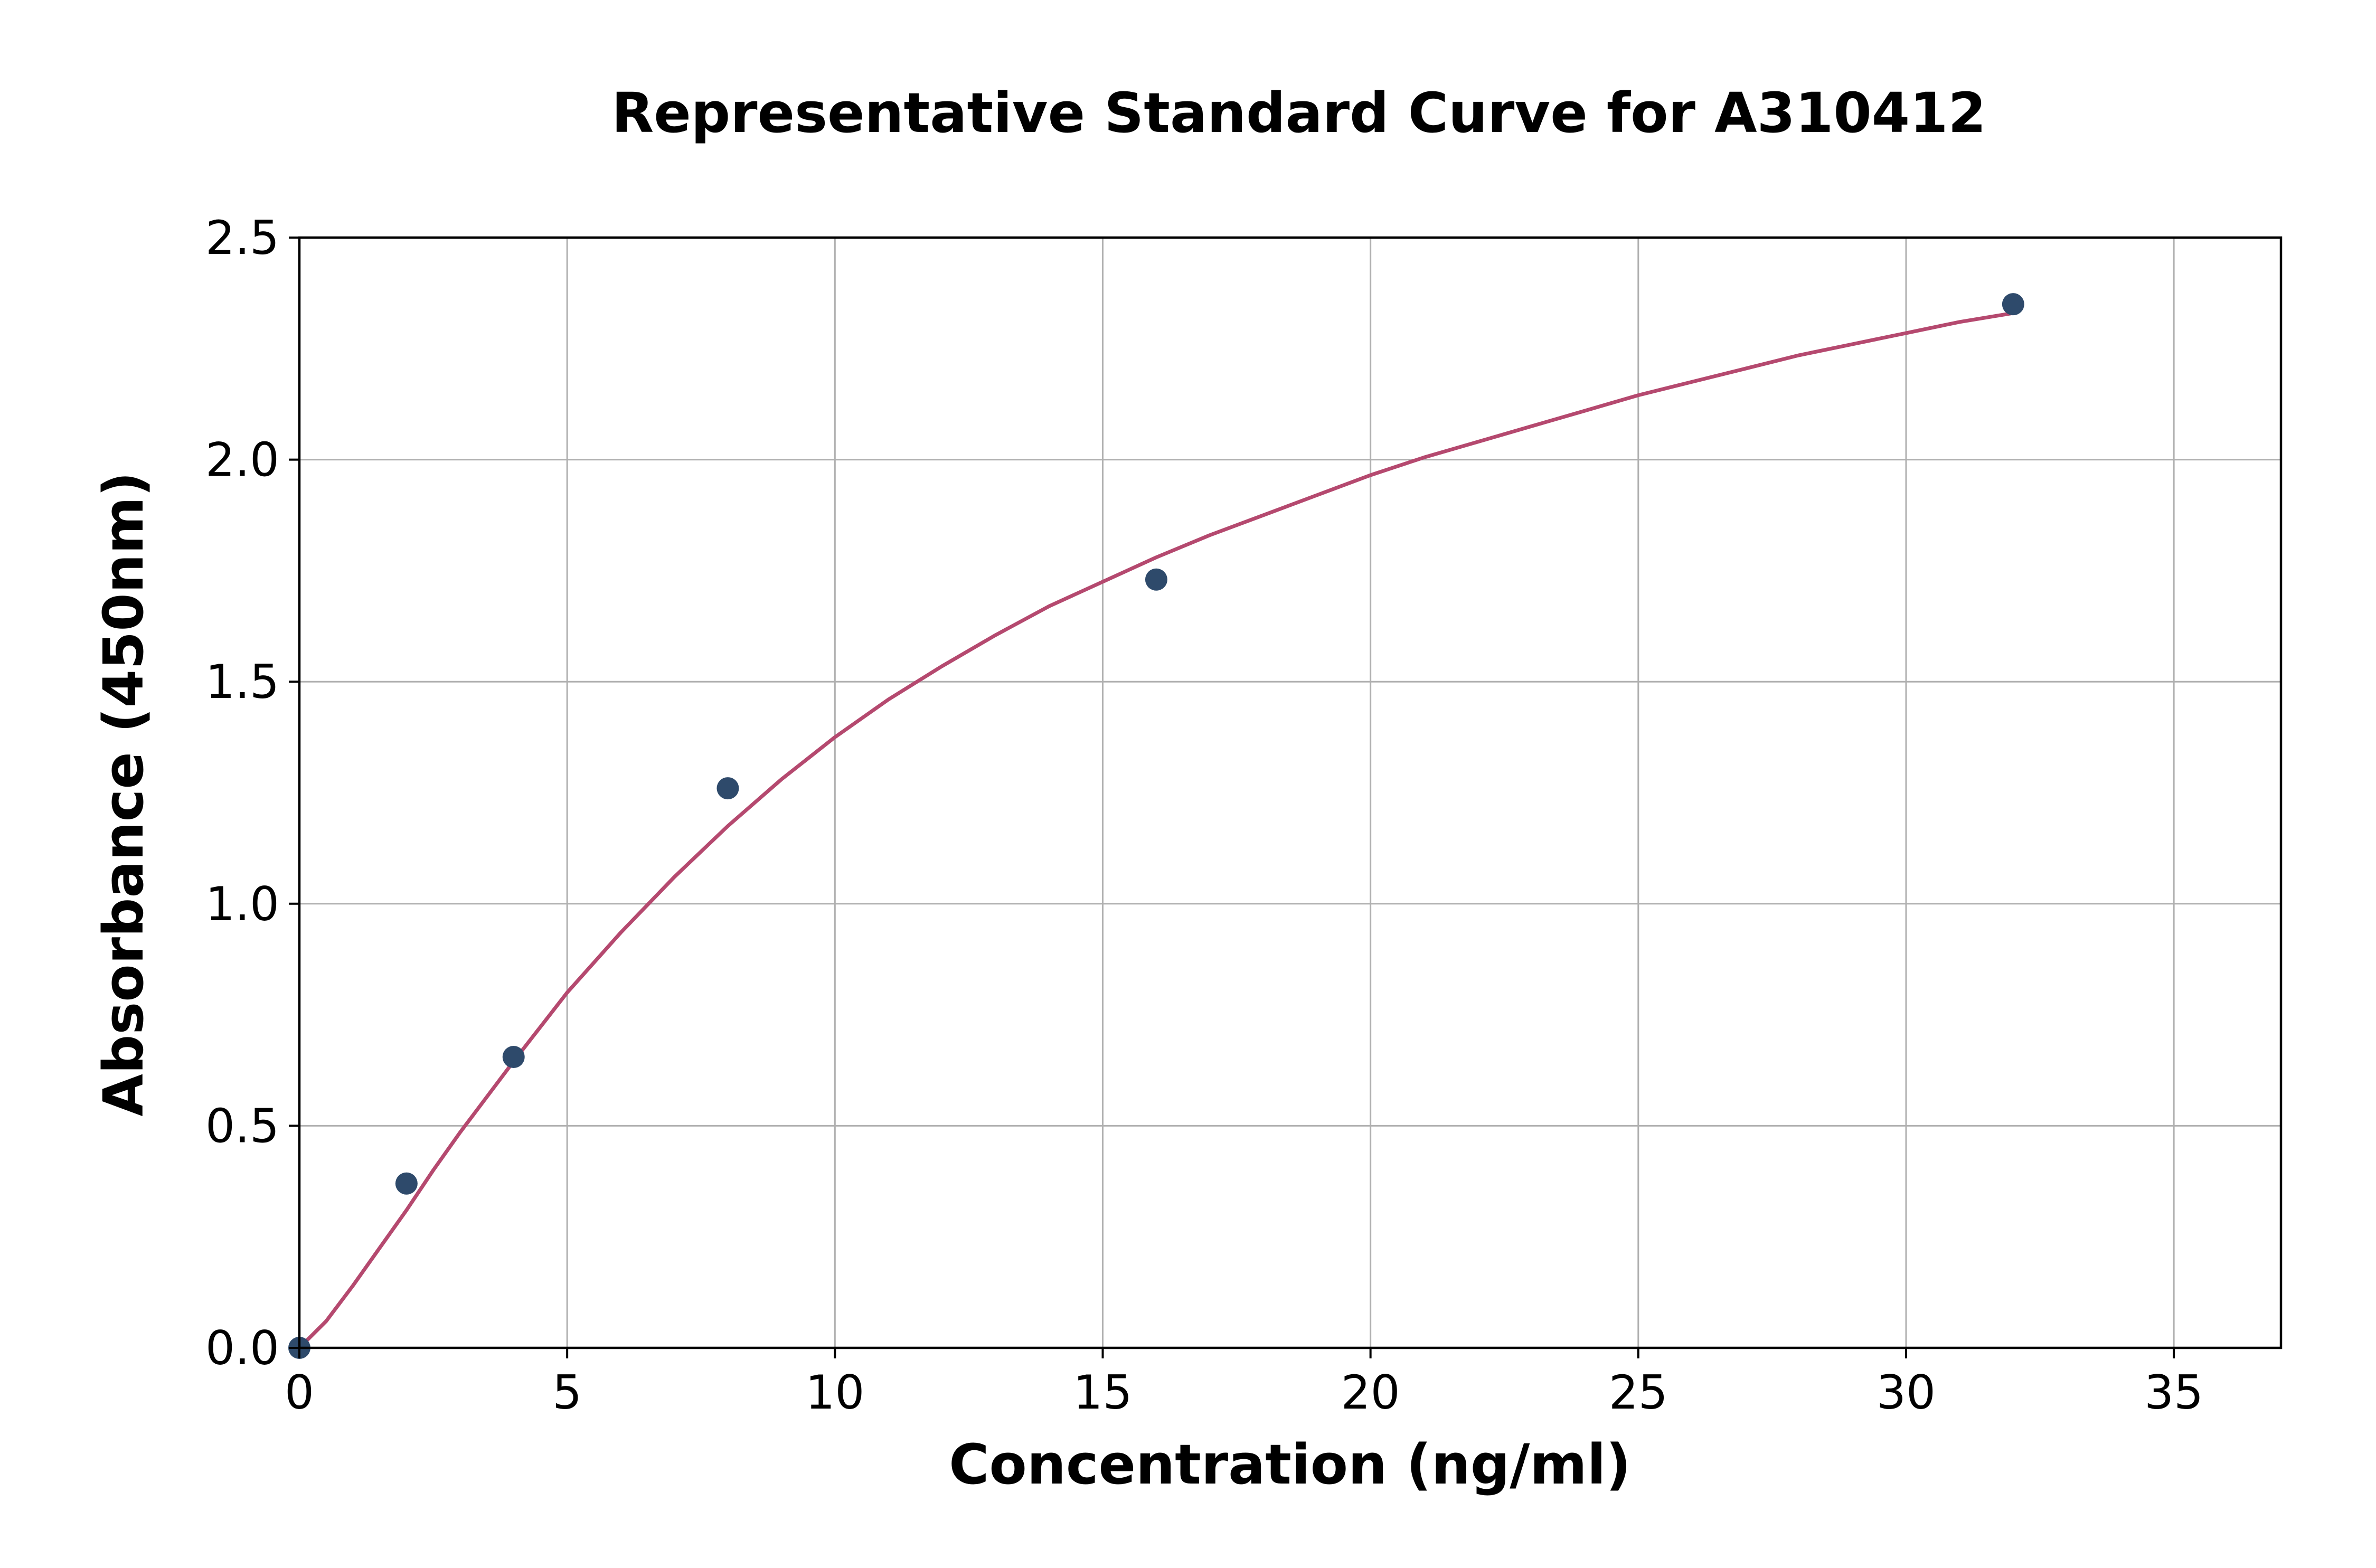 The height and width of the screenshot is (1568, 2376). Describe the element at coordinates (834, 1392) in the screenshot. I see `x-tick-label: 10` at that location.